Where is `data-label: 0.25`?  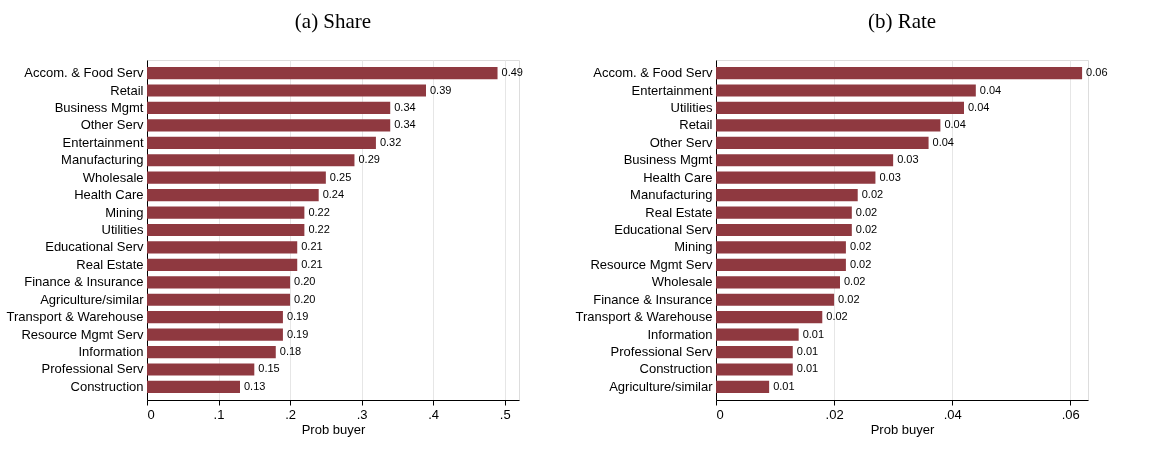
data-label: 0.25 is located at coordinates (340, 176).